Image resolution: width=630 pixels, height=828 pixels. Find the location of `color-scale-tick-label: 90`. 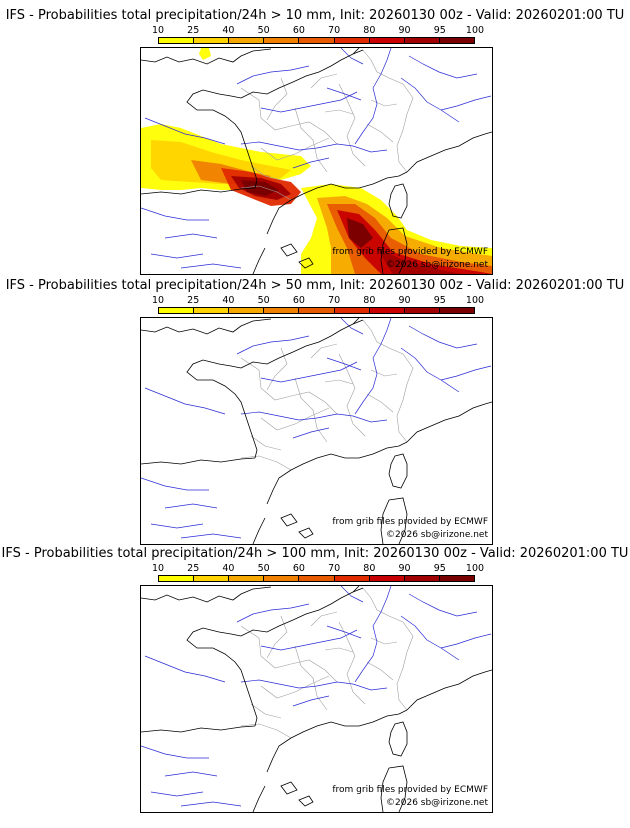

color-scale-tick-label: 90 is located at coordinates (404, 30).